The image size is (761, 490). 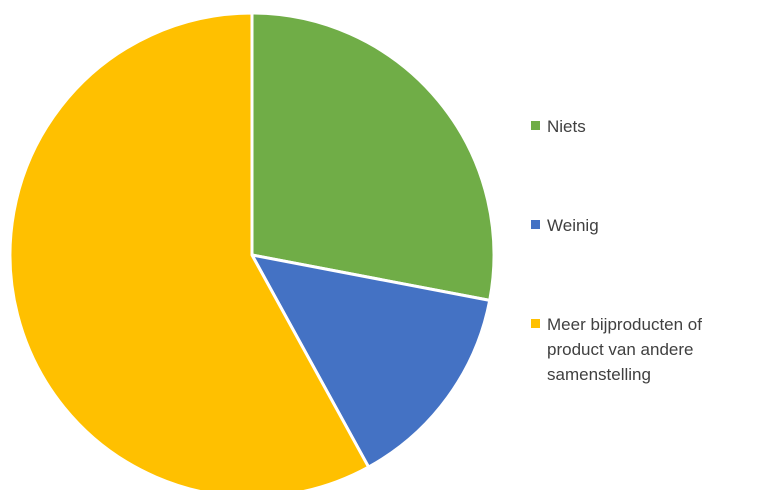 I want to click on legend-swatch-meer-bijproducten, so click(x=535, y=323).